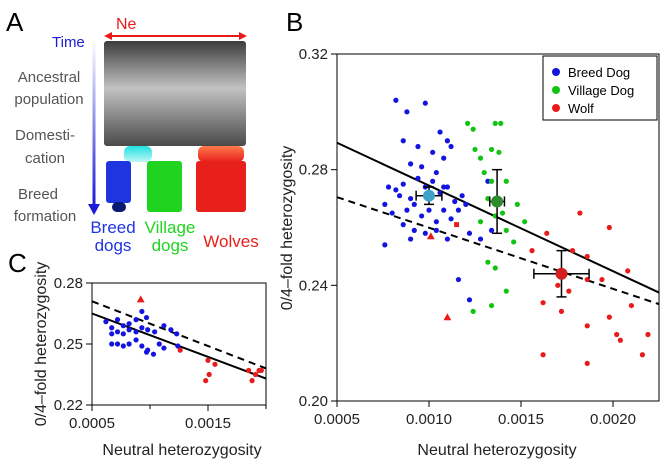 This screenshot has width=660, height=462. Describe the element at coordinates (313, 54) in the screenshot. I see `y-tick-label: 0.32` at that location.